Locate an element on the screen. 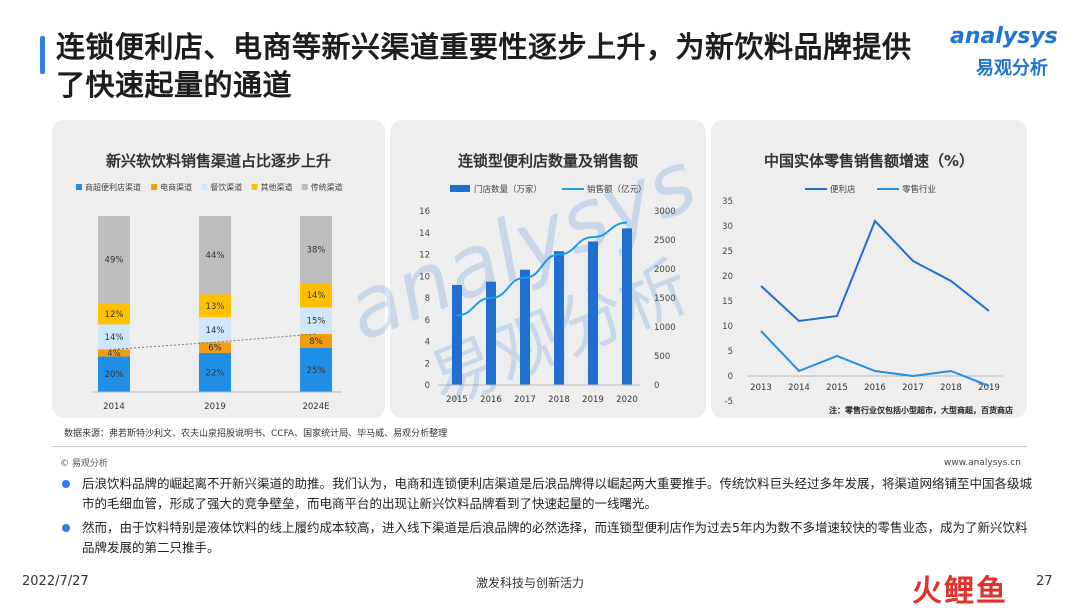 This screenshot has width=1080, height=608. y-left-tick-label: 14 is located at coordinates (424, 234).